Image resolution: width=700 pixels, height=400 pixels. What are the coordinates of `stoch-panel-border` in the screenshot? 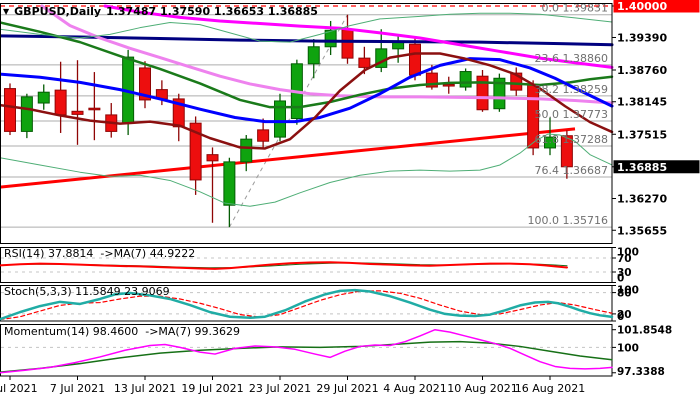 It's located at (306, 303).